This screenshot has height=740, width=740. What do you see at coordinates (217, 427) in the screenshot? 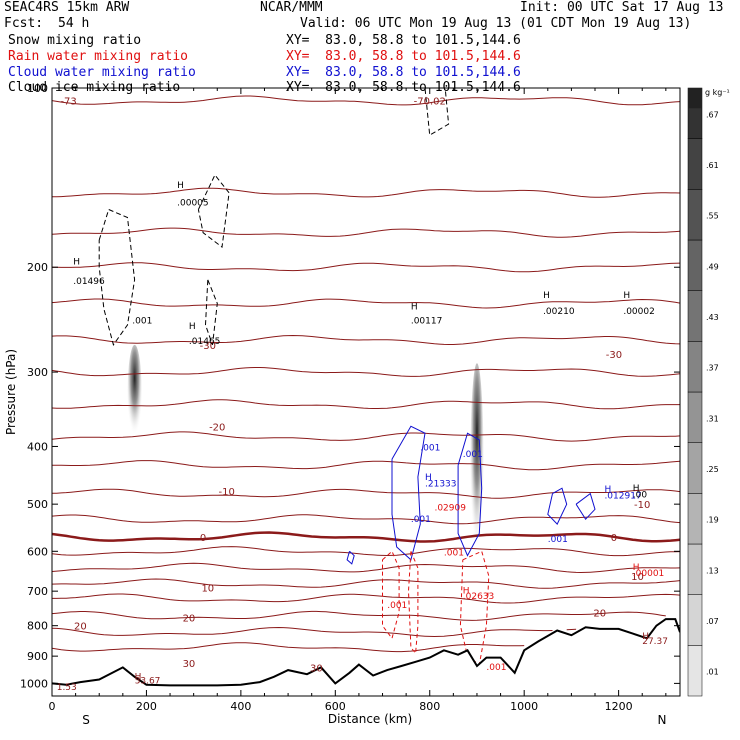
I see `isotherm-label-4: -20` at bounding box center [217, 427].